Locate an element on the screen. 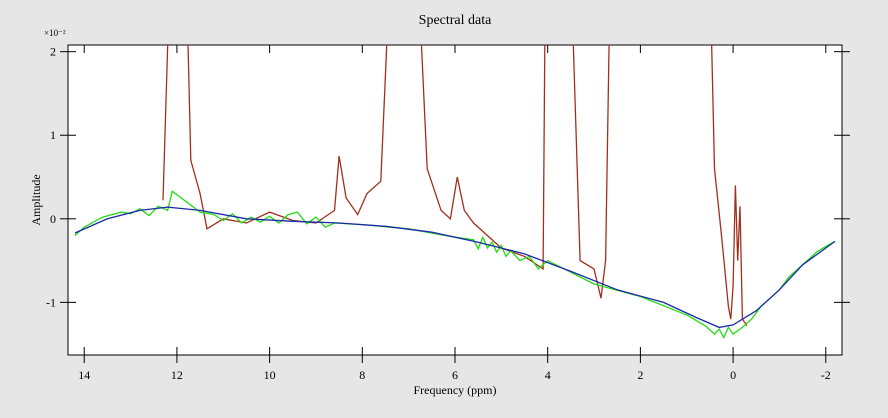 This screenshot has height=418, width=888. x-tick-label: 2 is located at coordinates (640, 375).